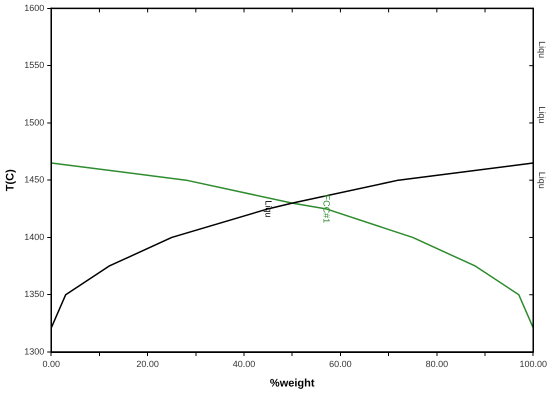  Describe the element at coordinates (437, 363) in the screenshot. I see `x-tick-label: 80.00` at that location.